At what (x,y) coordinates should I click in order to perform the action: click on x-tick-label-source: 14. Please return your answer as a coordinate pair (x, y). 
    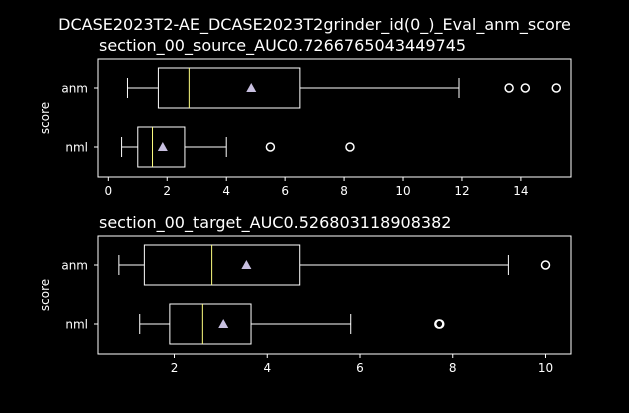
    Looking at the image, I should click on (520, 191).